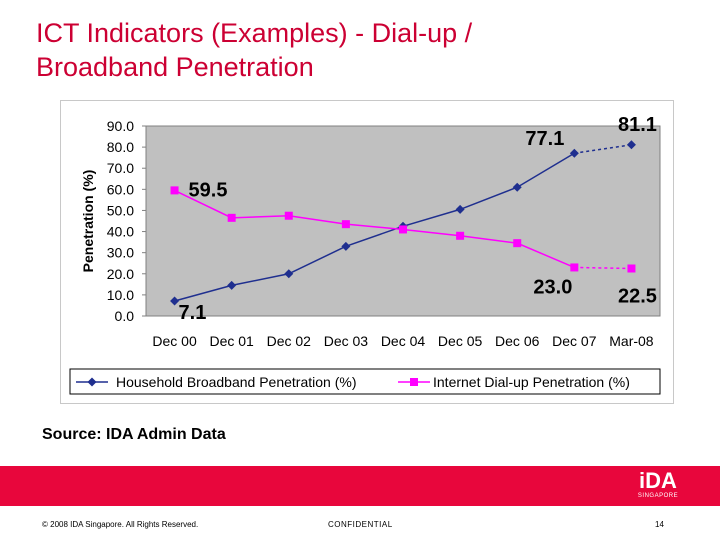 The width and height of the screenshot is (720, 540). I want to click on y-tick-label: 90.0, so click(120, 126).